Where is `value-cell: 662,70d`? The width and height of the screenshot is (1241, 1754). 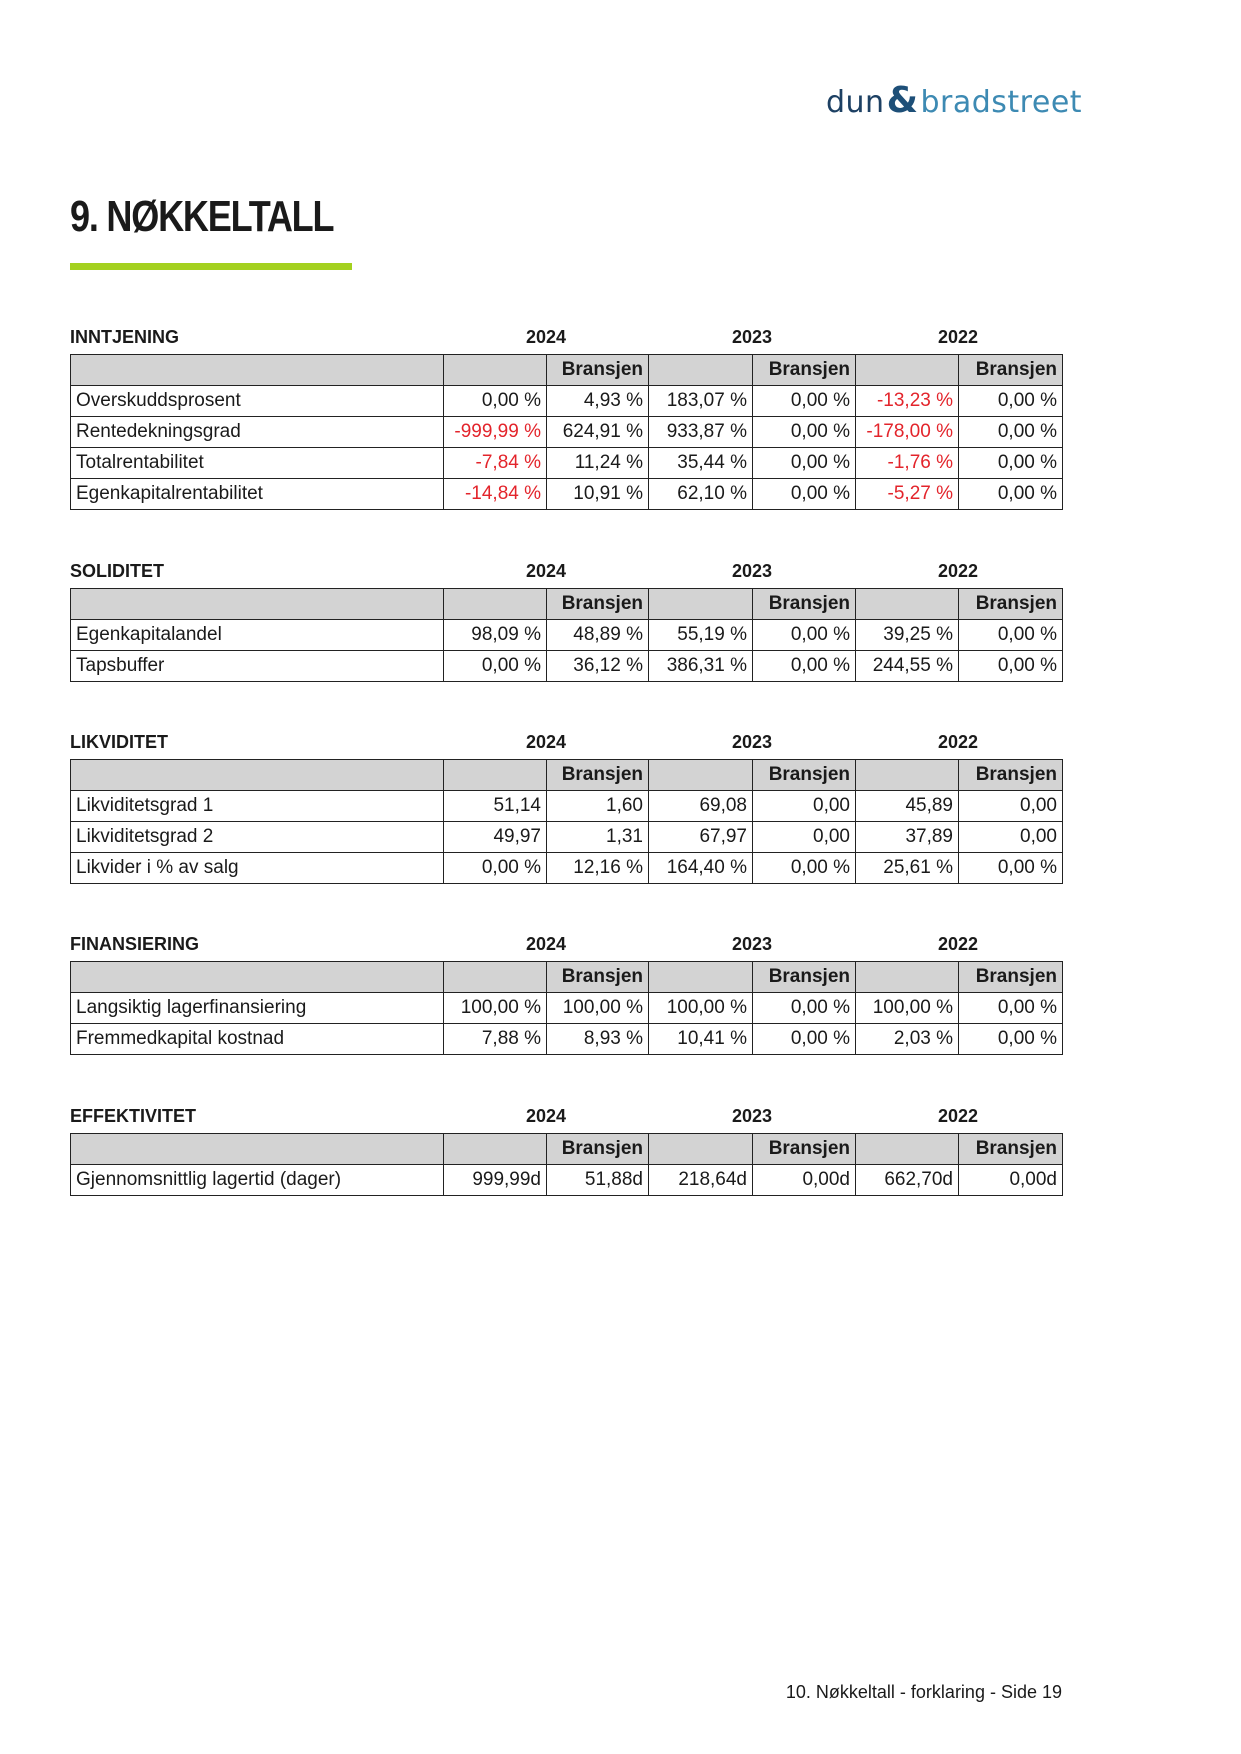 value-cell: 662,70d is located at coordinates (907, 1180).